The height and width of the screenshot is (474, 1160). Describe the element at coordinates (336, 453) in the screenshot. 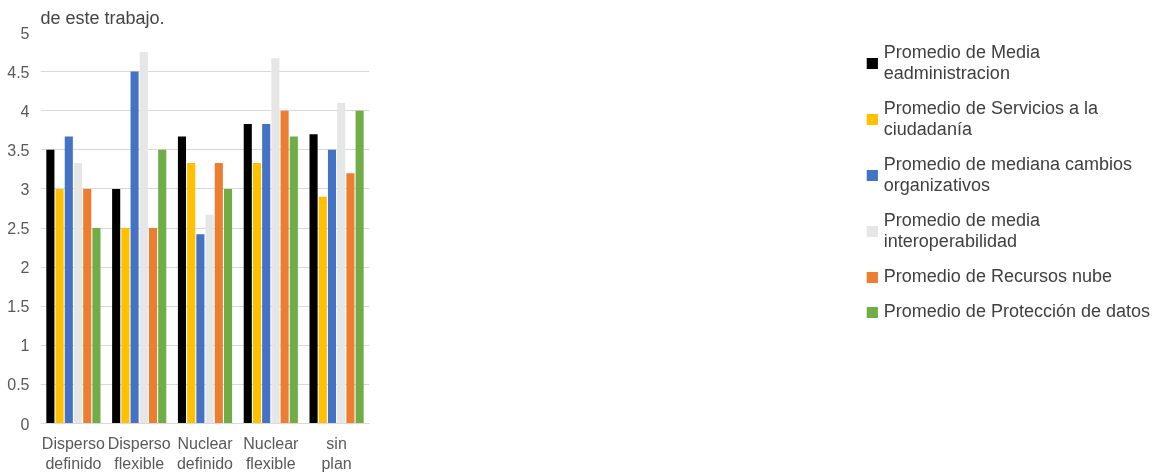

I see `x-tick-label: sin plan` at that location.